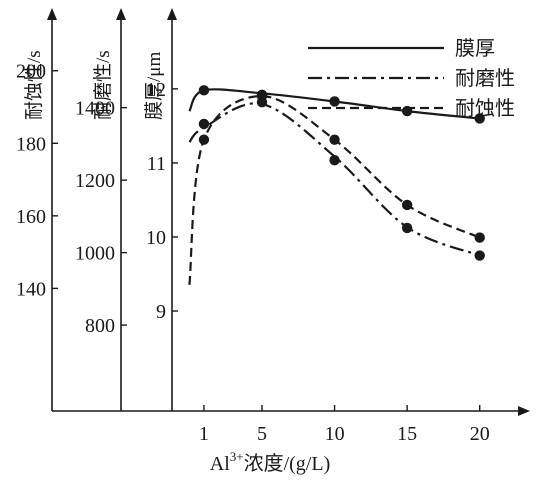 This screenshot has width=540, height=483. Describe the element at coordinates (335, 434) in the screenshot. I see `x-tick-label: 10` at that location.